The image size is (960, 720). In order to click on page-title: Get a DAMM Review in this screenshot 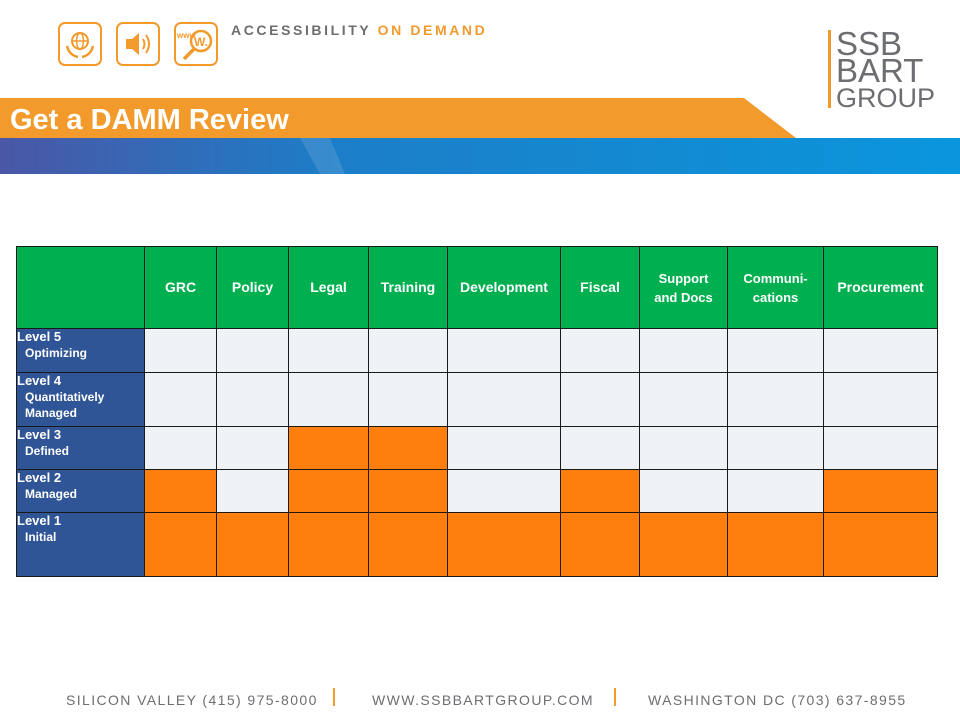, I will do `click(149, 120)`.